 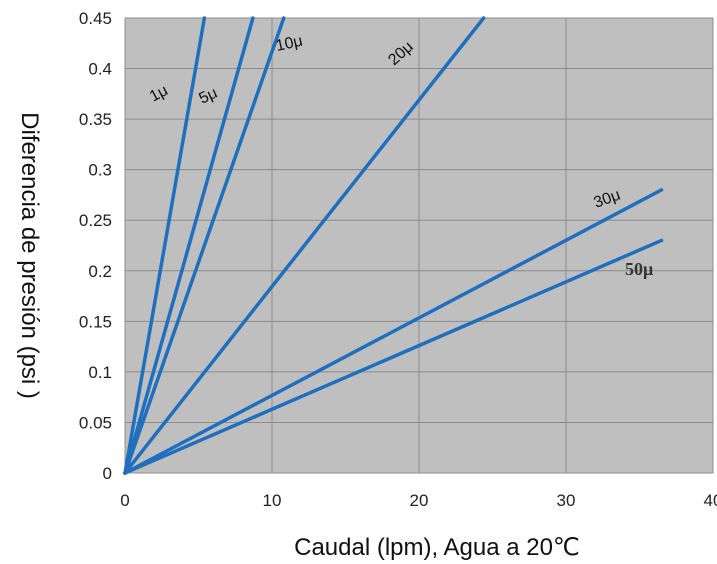 I want to click on y-tick-label: 0.4, so click(x=100, y=69).